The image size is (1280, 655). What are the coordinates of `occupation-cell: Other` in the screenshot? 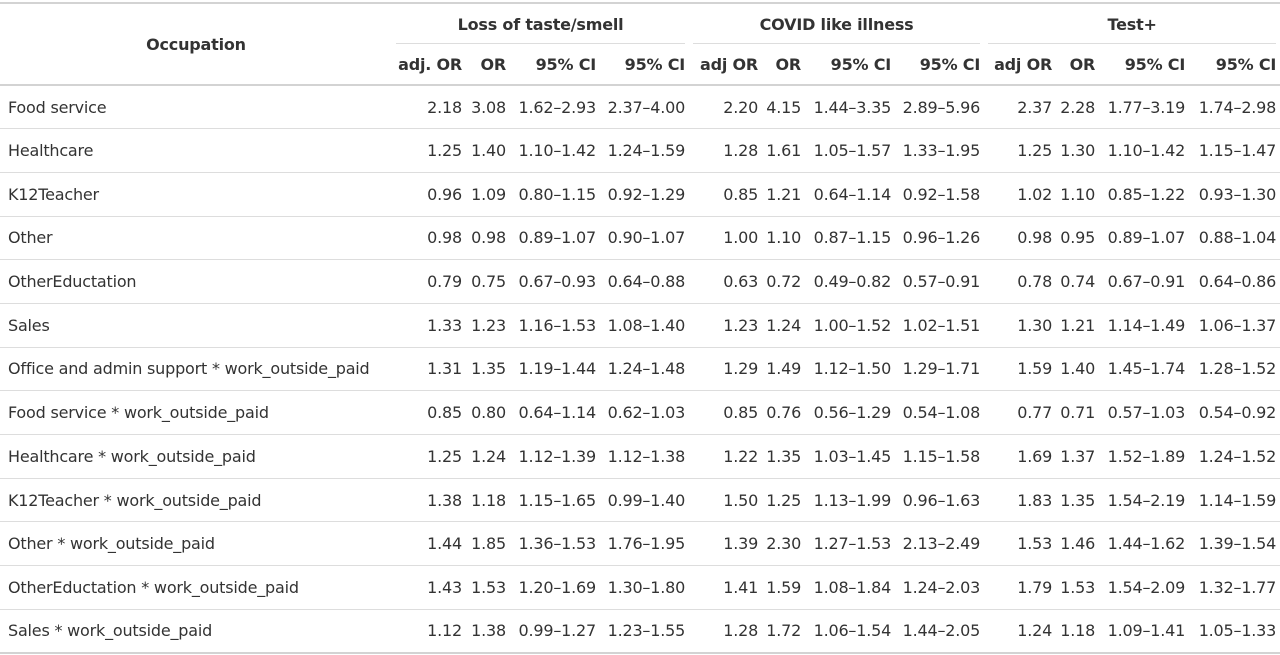 It's located at (30, 238).